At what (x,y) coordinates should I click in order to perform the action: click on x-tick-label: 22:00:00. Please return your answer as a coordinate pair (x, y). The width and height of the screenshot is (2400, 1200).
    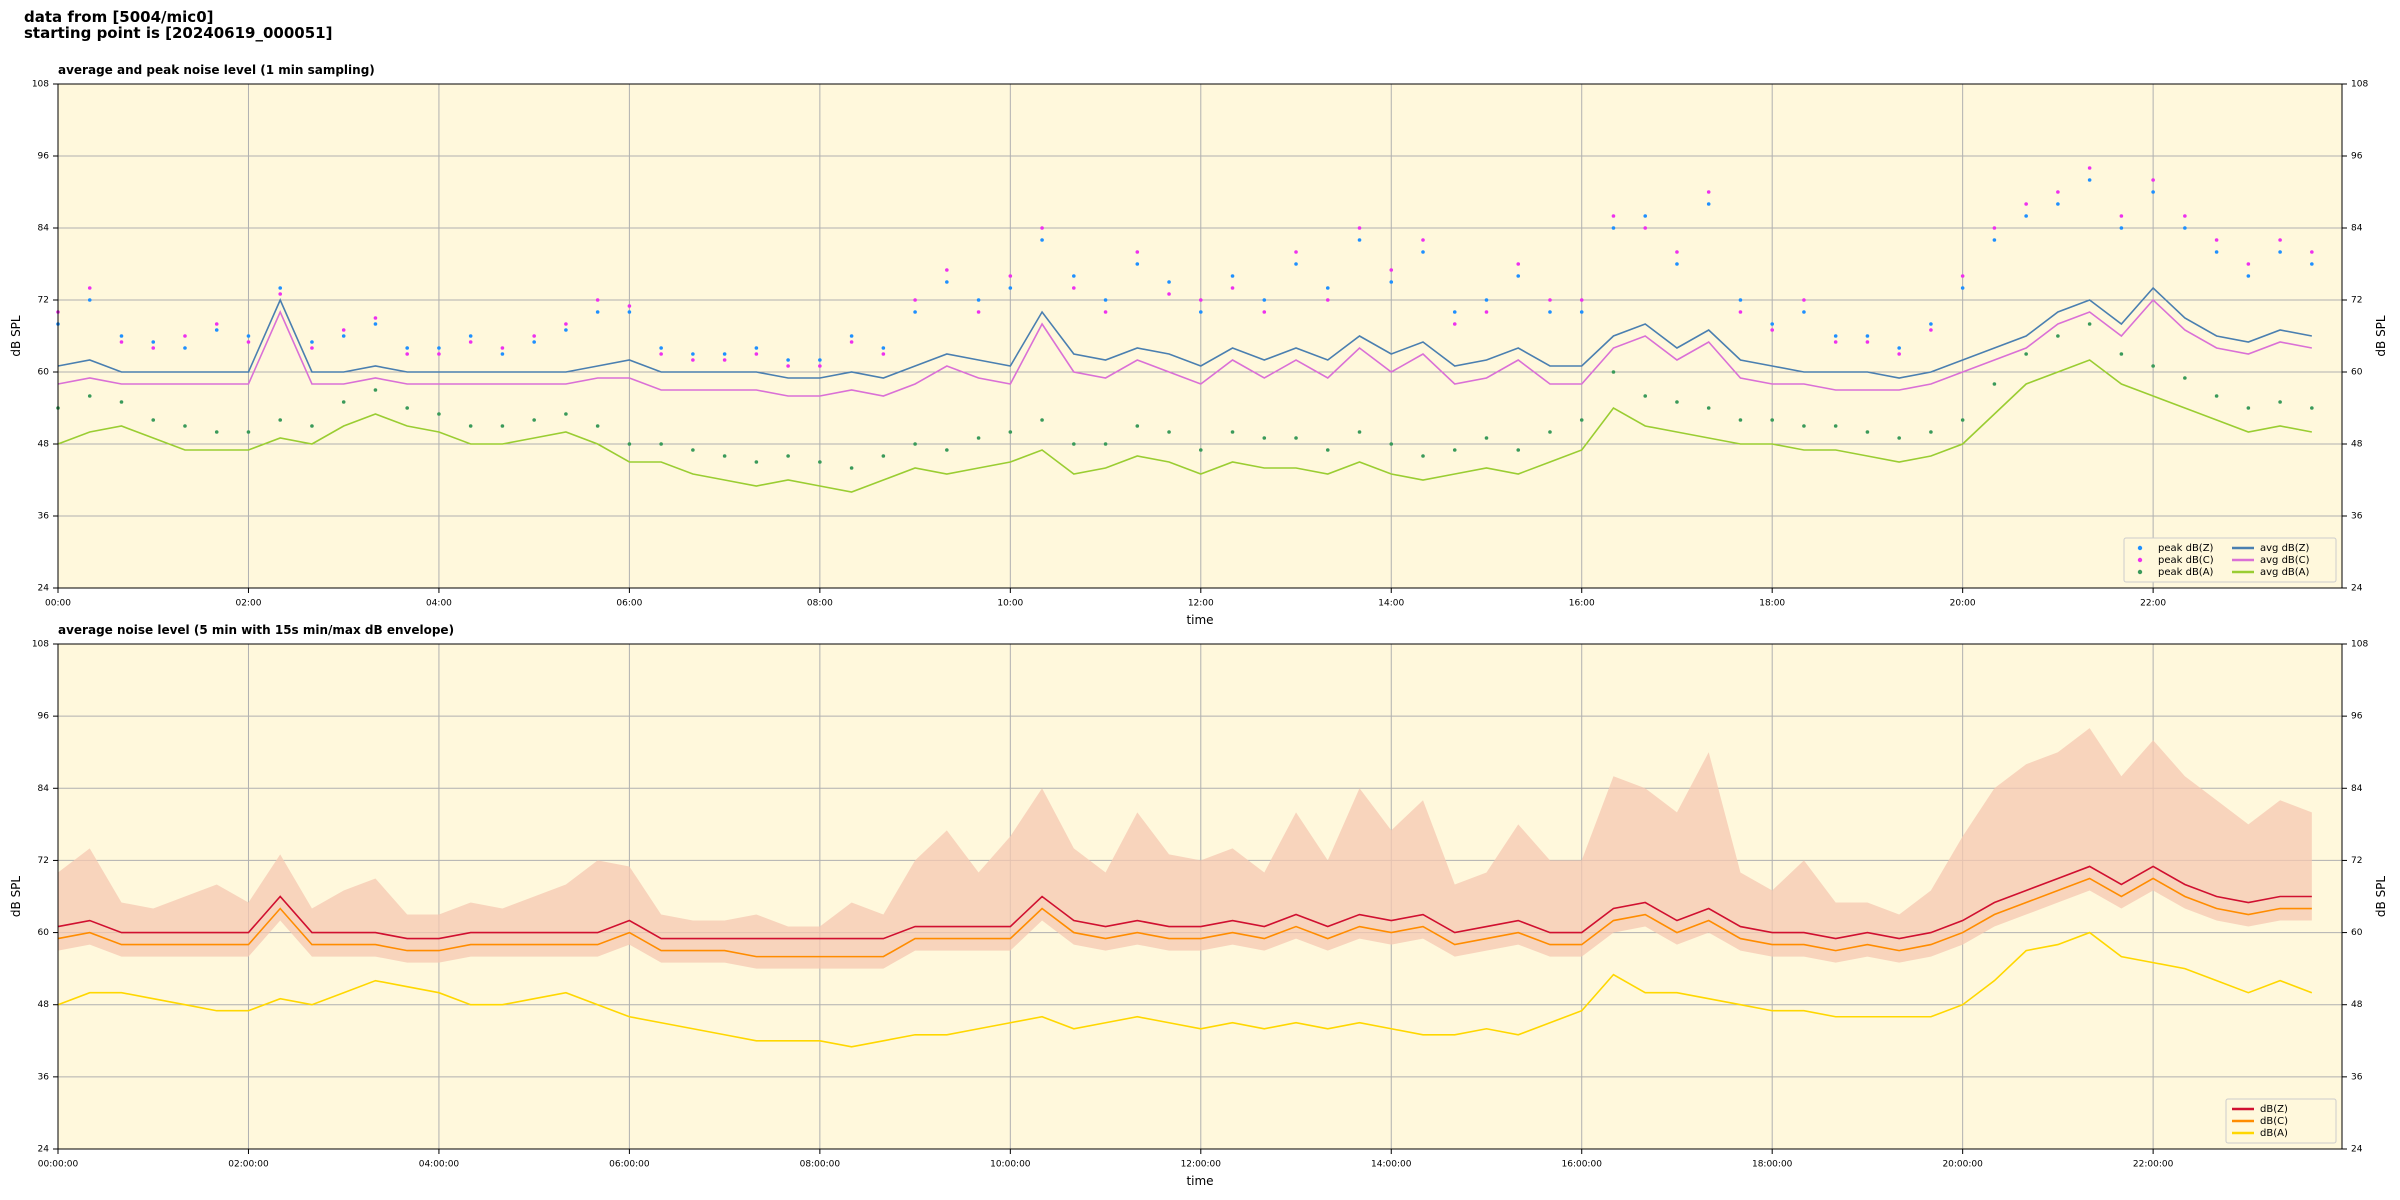
    Looking at the image, I should click on (2153, 1165).